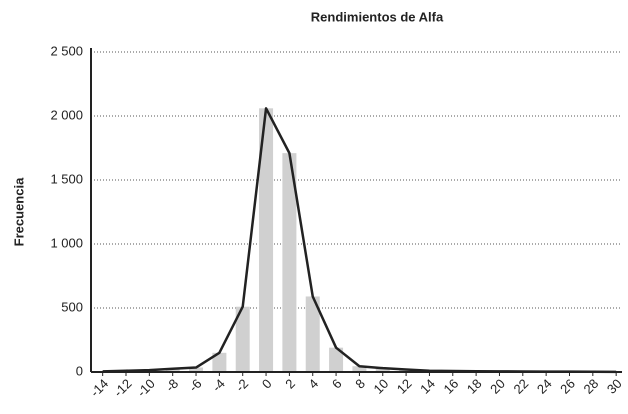 The width and height of the screenshot is (628, 414). Describe the element at coordinates (377, 16) in the screenshot. I see `chart-title: Rendimientos de Alfa` at that location.